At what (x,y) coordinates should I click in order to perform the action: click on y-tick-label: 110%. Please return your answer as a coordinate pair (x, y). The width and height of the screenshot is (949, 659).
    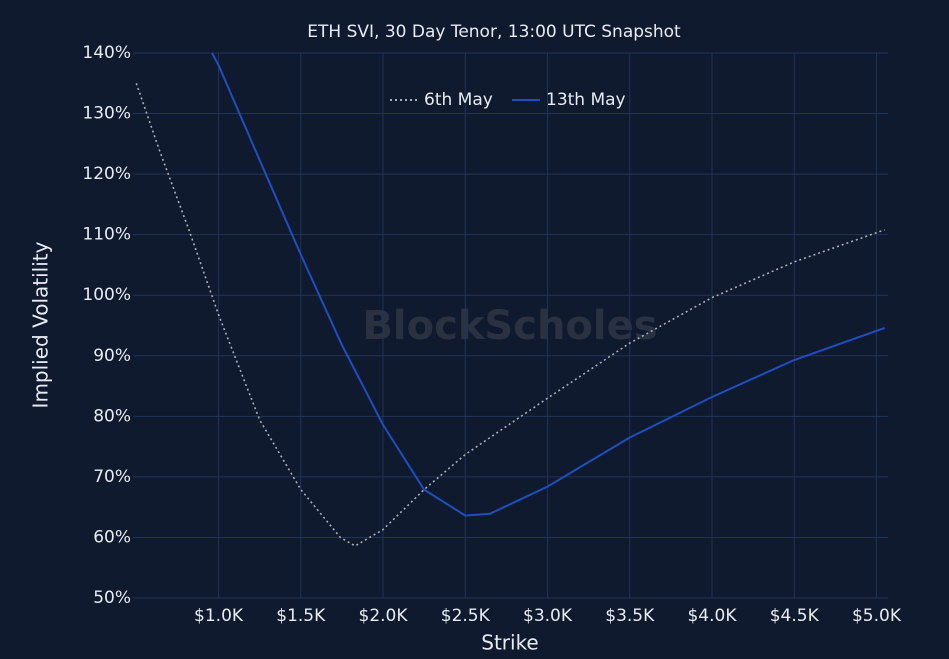
    Looking at the image, I should click on (106, 235).